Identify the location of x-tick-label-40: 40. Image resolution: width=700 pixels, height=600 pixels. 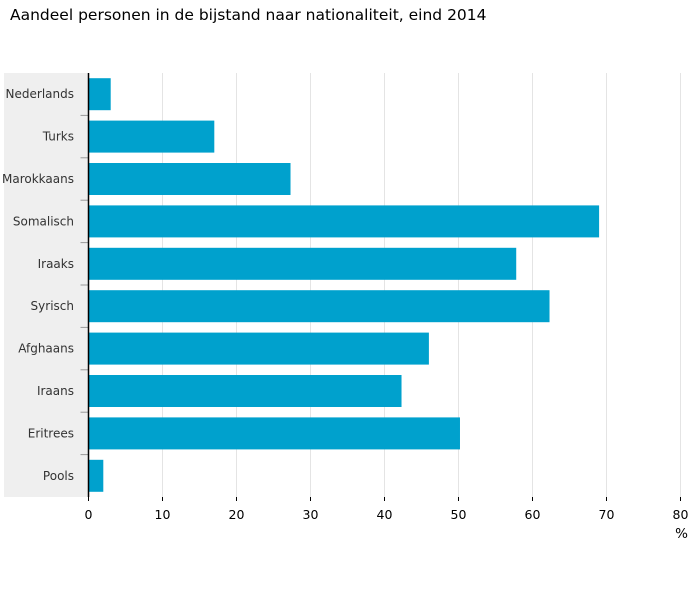
(385, 514).